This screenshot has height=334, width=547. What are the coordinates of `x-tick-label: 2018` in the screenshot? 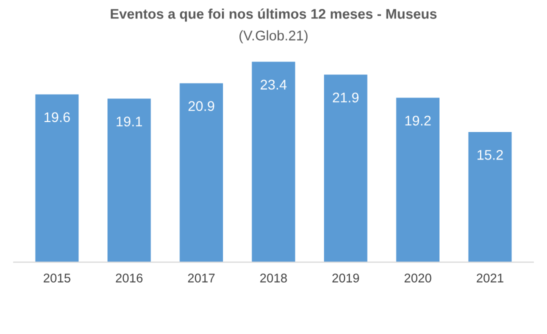 It's located at (273, 278).